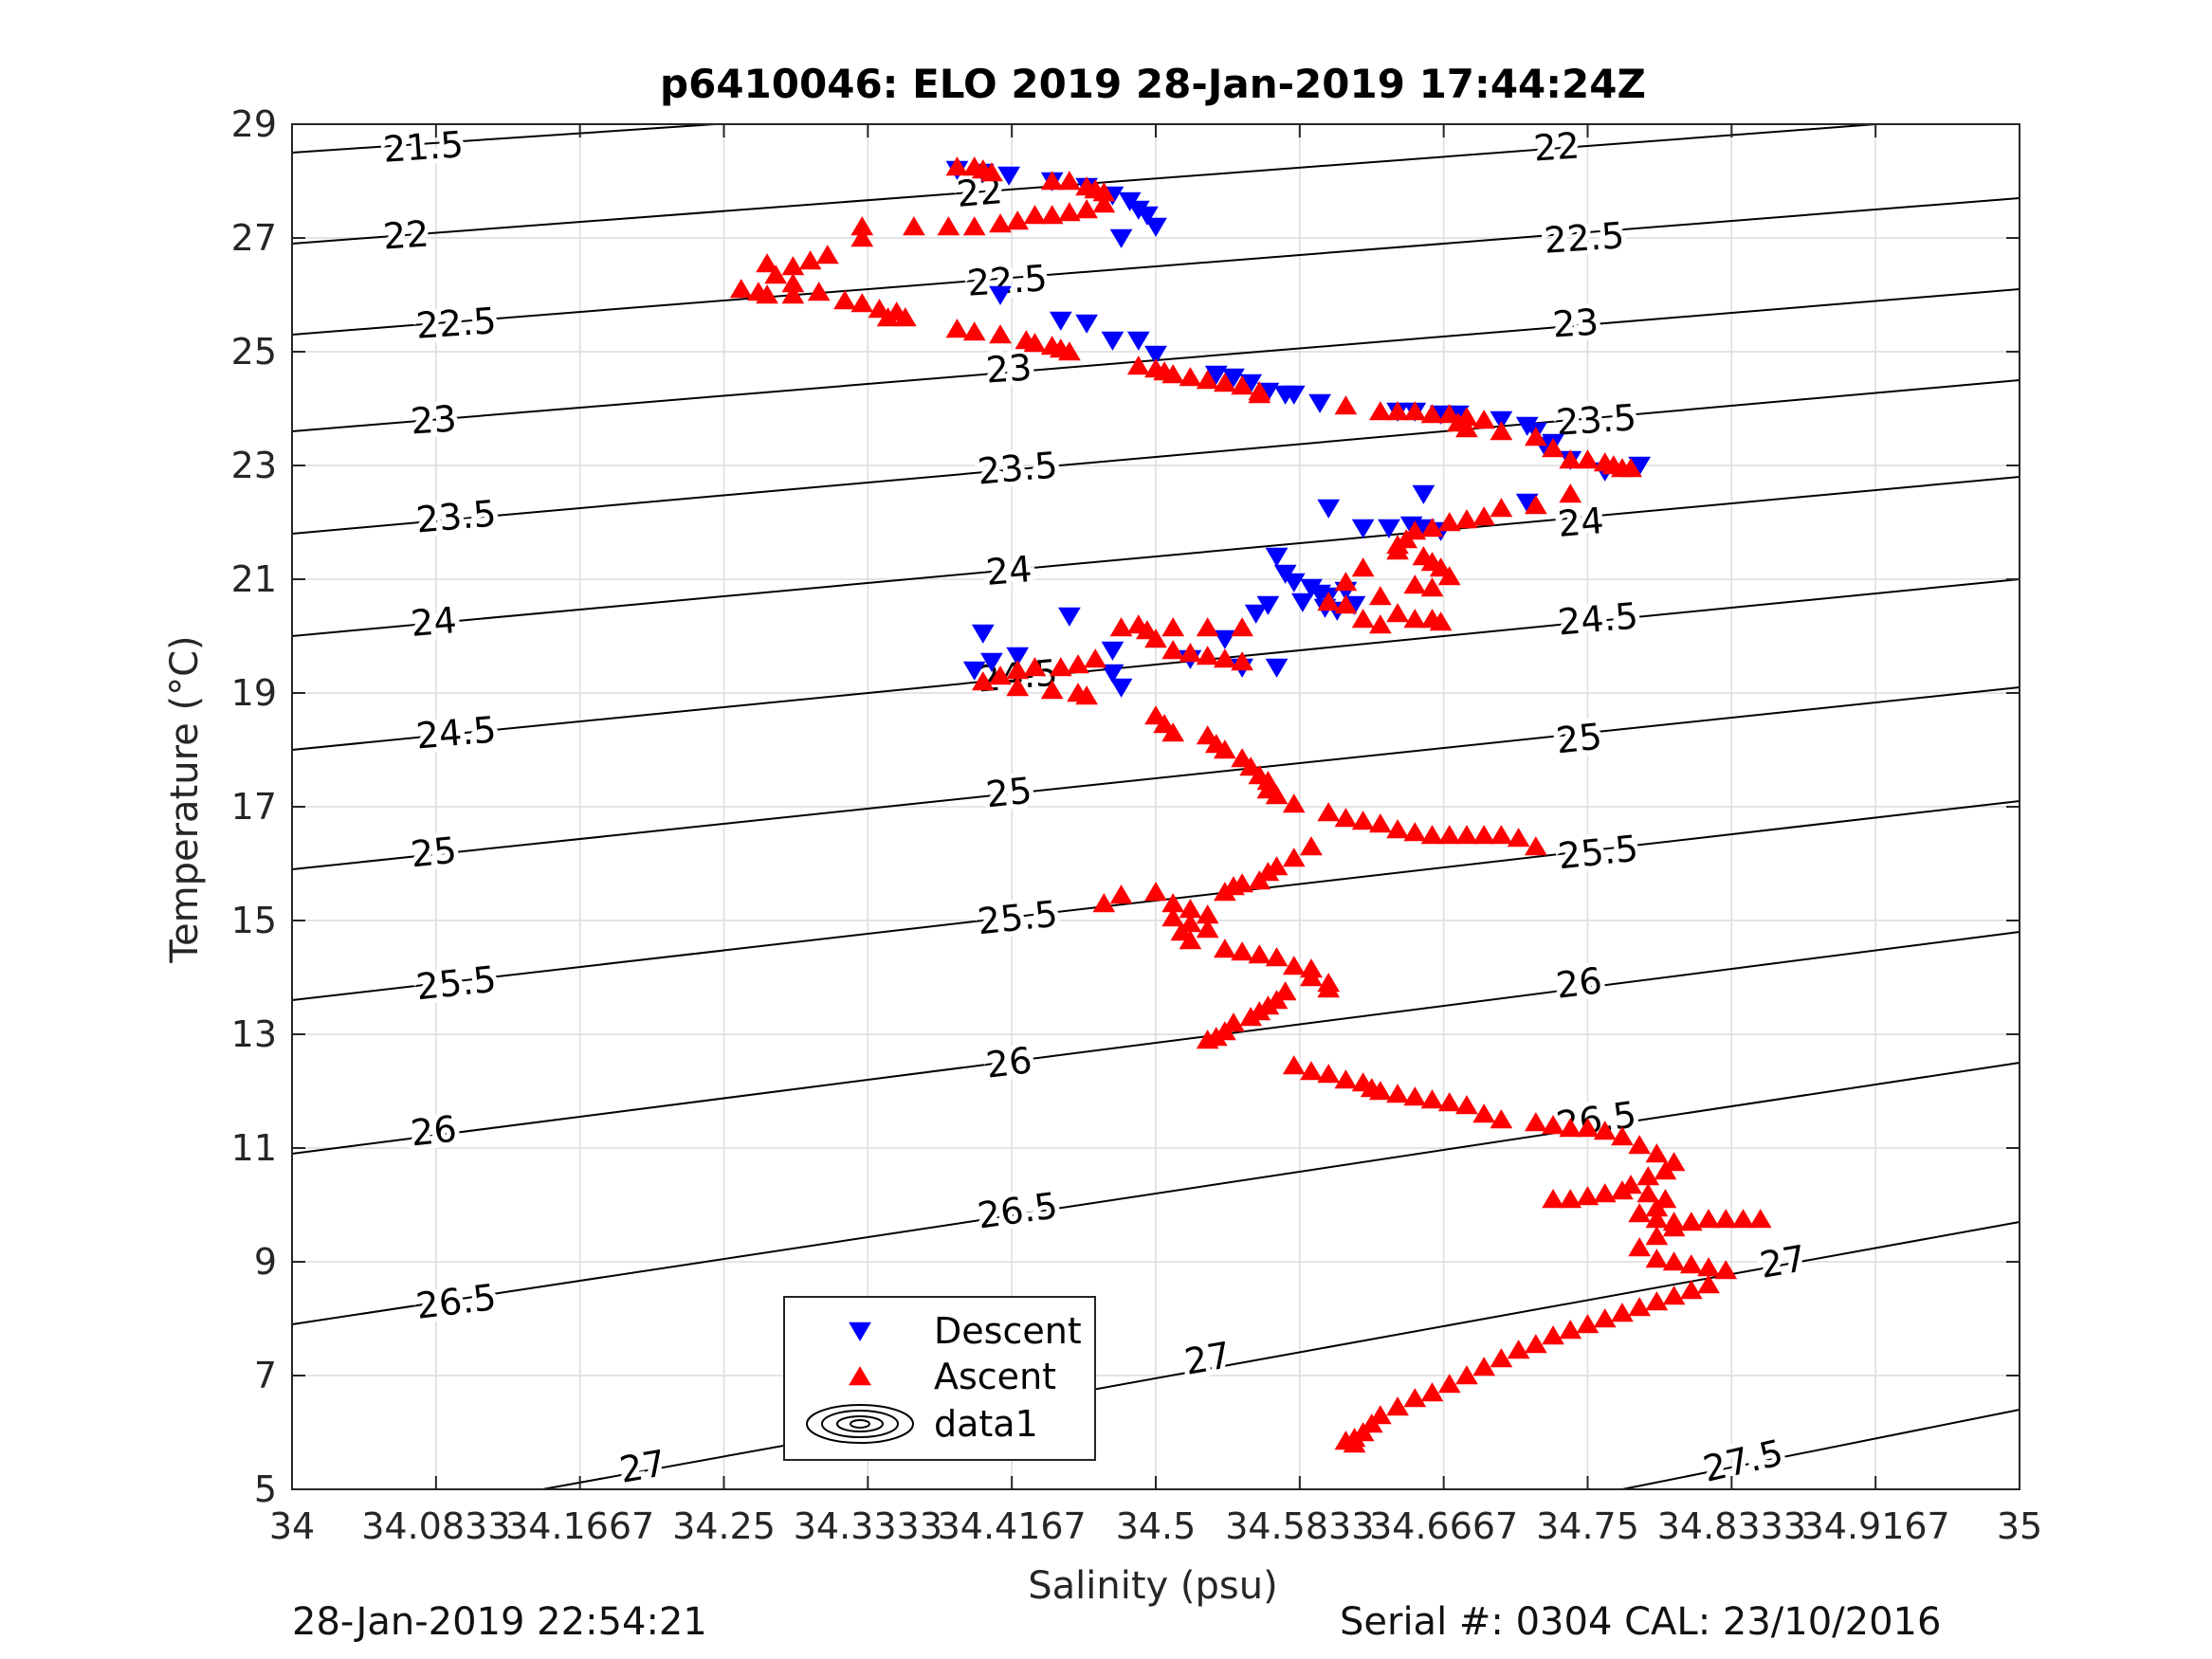  Describe the element at coordinates (1641, 1622) in the screenshot. I see `footer-serial-calibration: Serial #: 0304 CAL: 23/10/2016` at that location.